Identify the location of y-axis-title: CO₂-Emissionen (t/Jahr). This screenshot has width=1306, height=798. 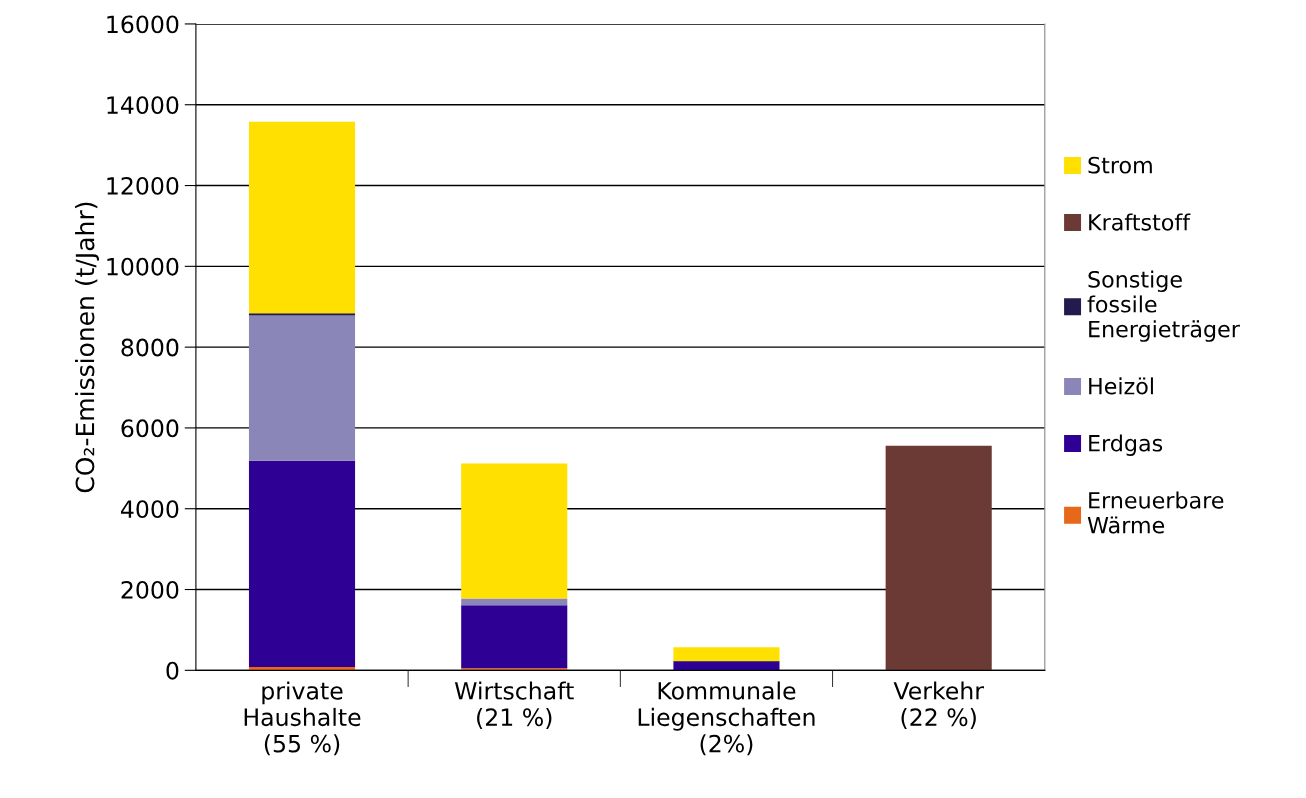
(87, 347).